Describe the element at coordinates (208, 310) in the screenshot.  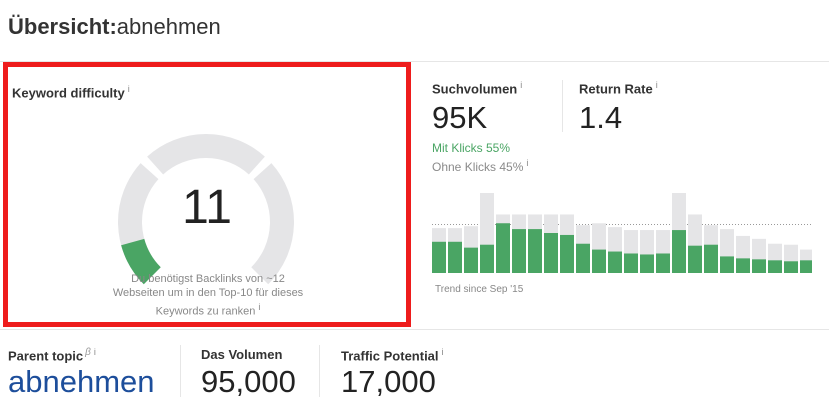
I see `description-line: Keywords zu ranken i` at that location.